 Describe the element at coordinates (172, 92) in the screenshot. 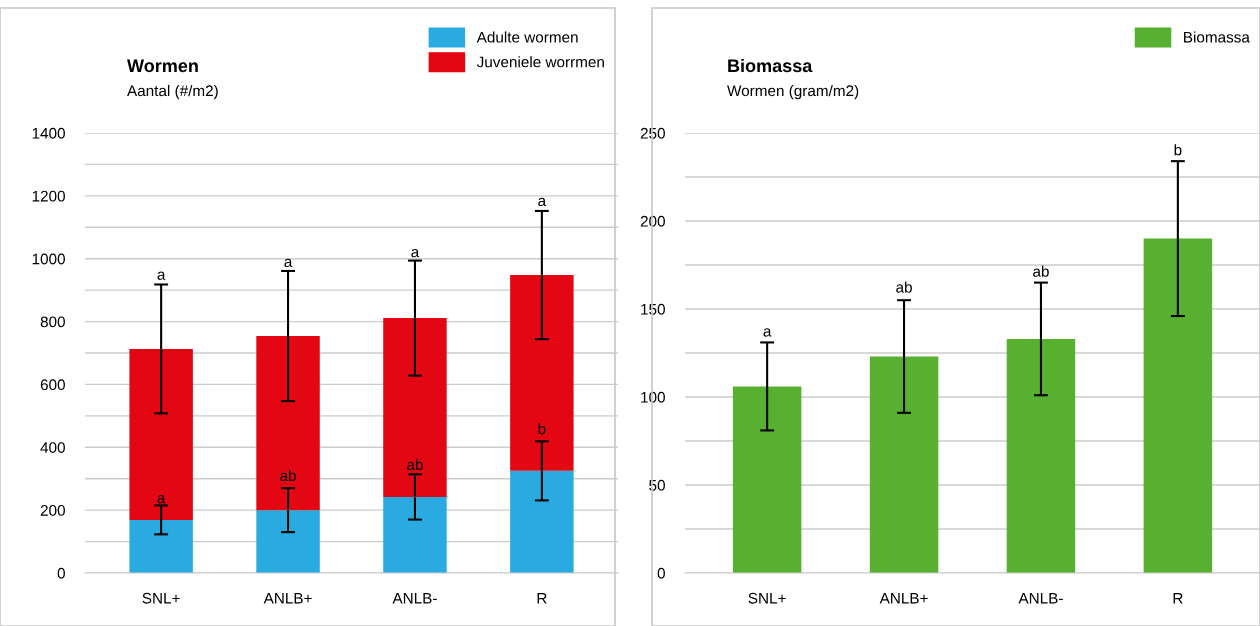

I see `chart-subtitle: Aantal (#/m2)` at that location.